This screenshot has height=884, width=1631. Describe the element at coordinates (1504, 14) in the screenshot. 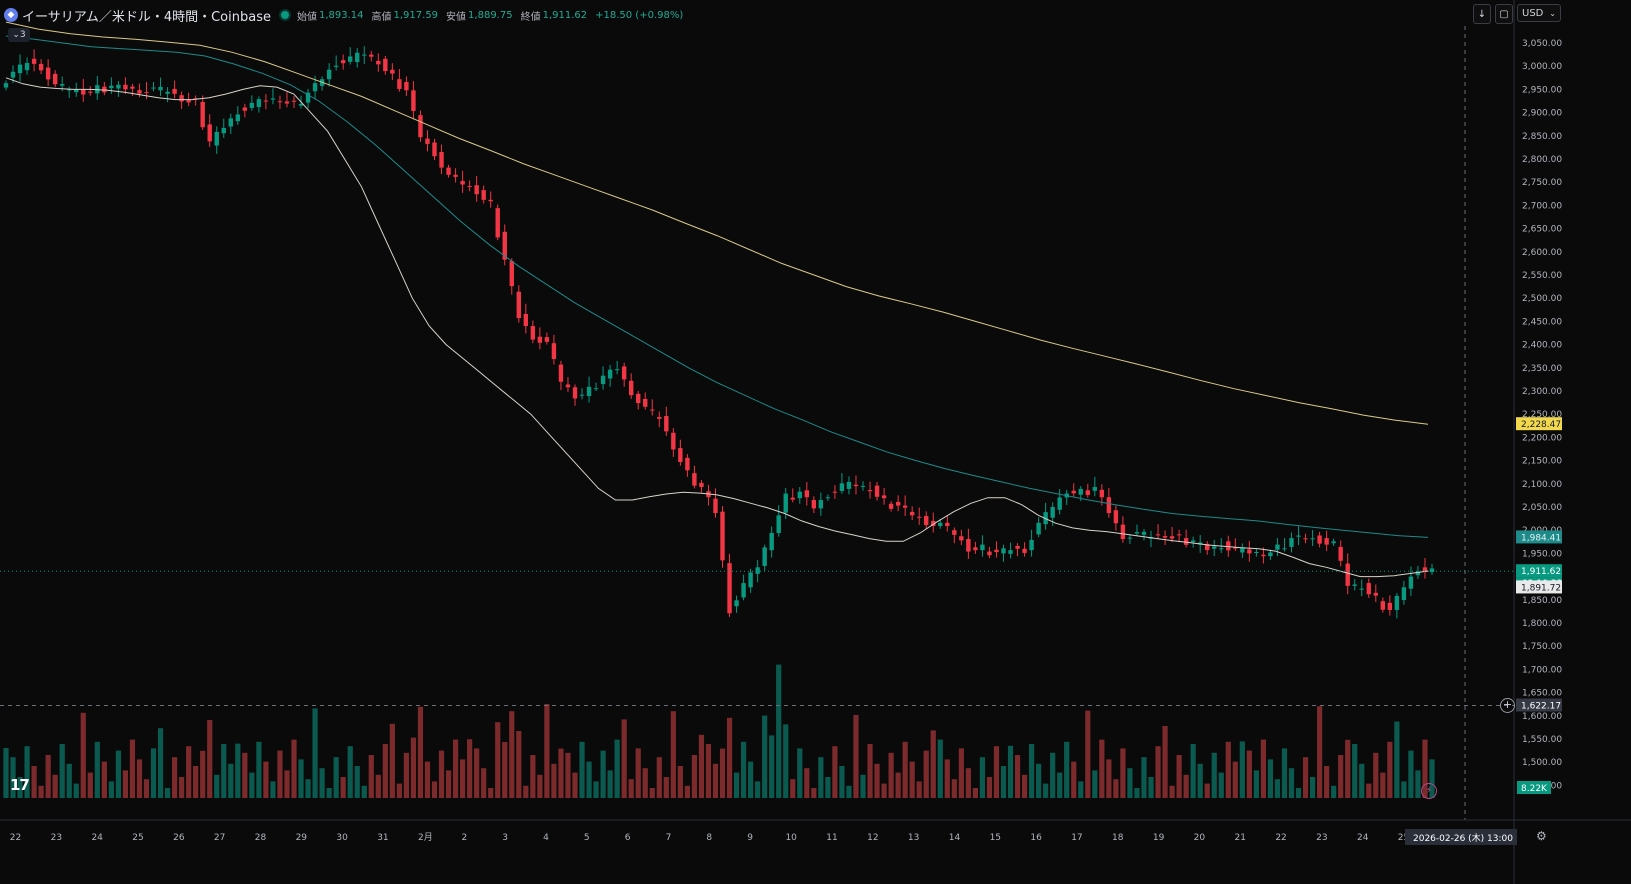

I see `fullscreen-button: ▢` at that location.